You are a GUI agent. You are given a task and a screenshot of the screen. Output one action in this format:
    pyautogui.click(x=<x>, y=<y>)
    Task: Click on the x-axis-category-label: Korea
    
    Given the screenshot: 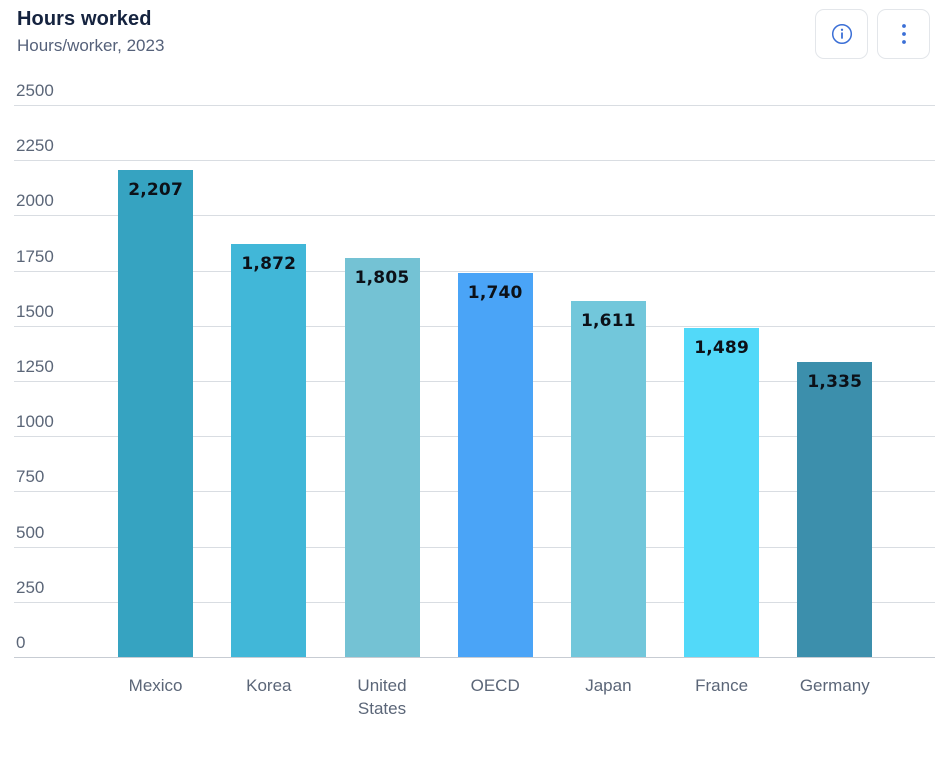 What is the action you would take?
    pyautogui.click(x=269, y=685)
    